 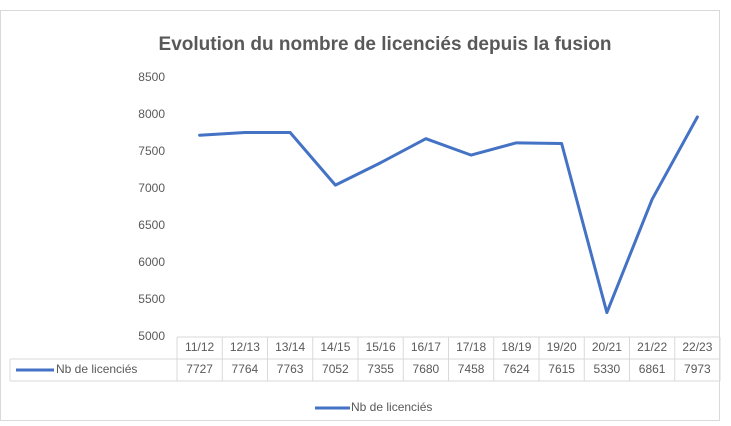 I want to click on y-tick-label: 5000, so click(x=151, y=336).